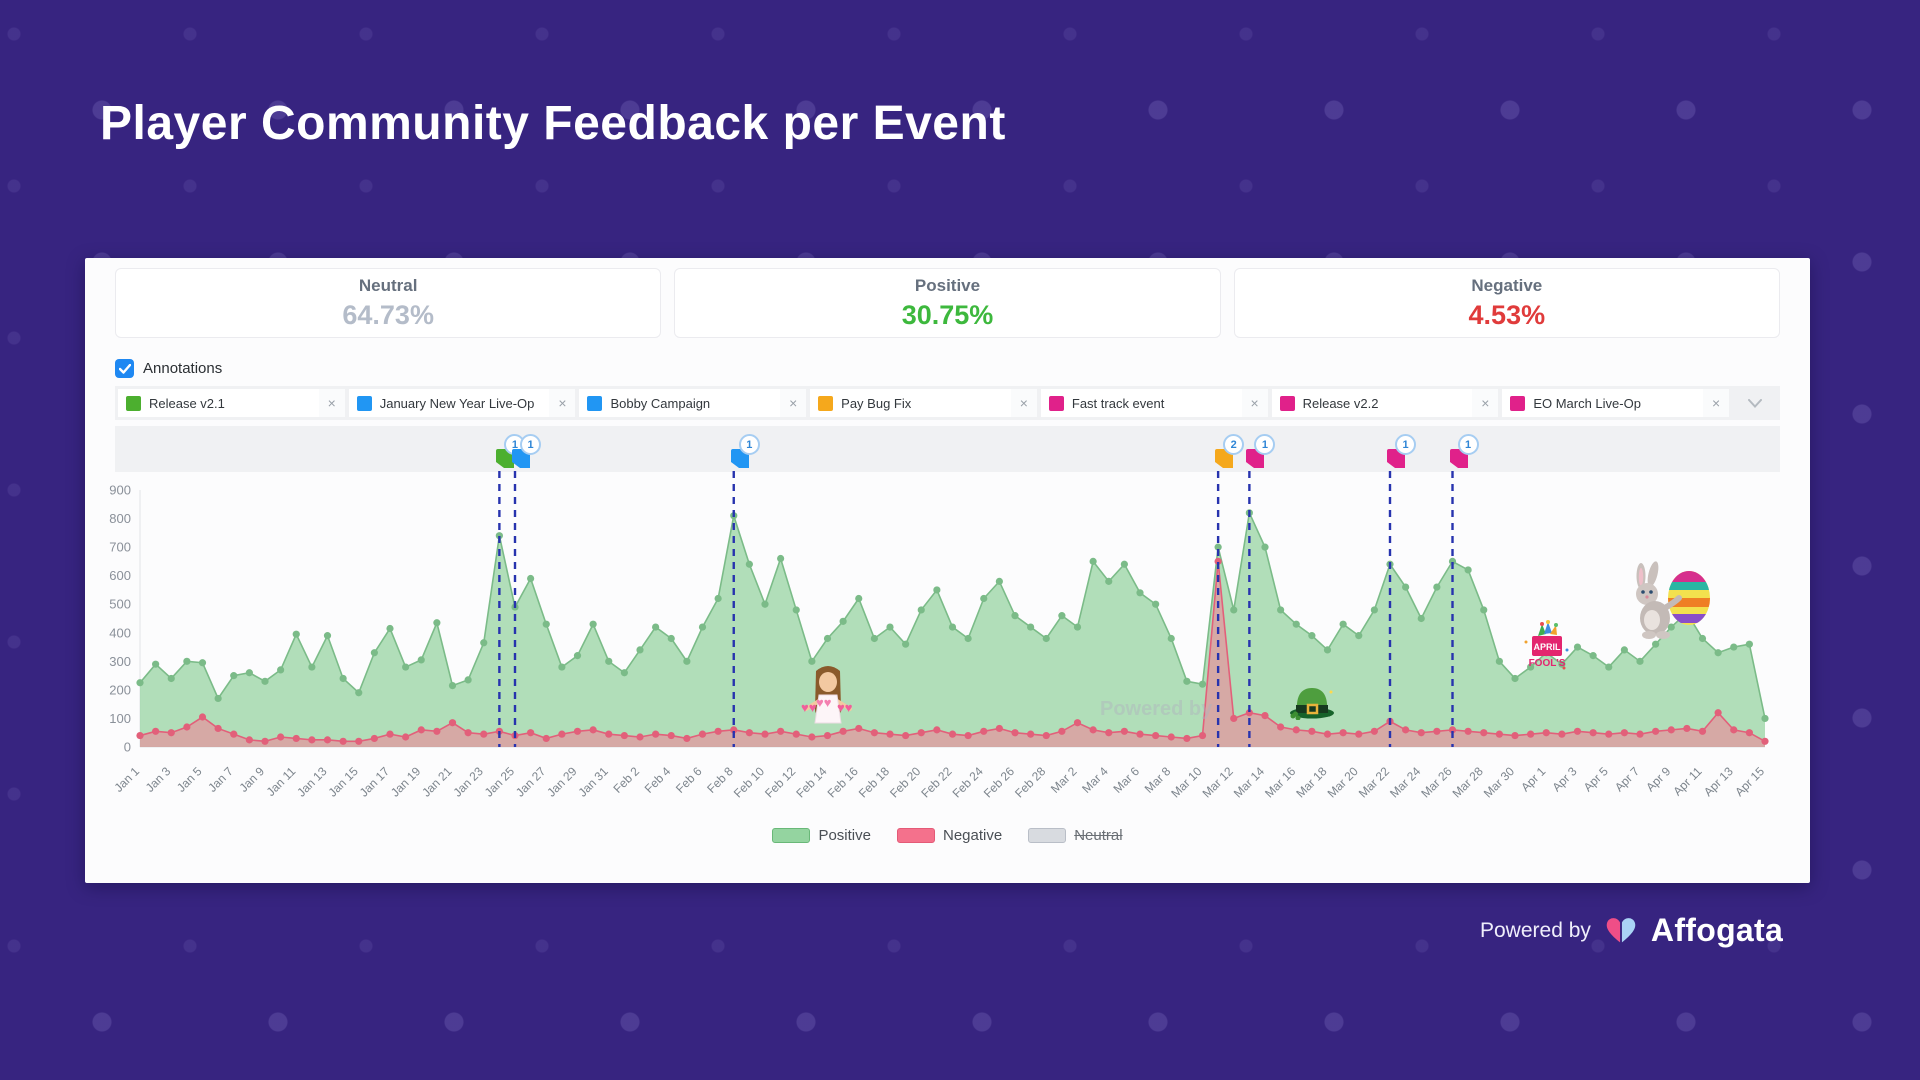 The image size is (1920, 1080). I want to click on x-axis-tick-label: Feb 22, so click(936, 782).